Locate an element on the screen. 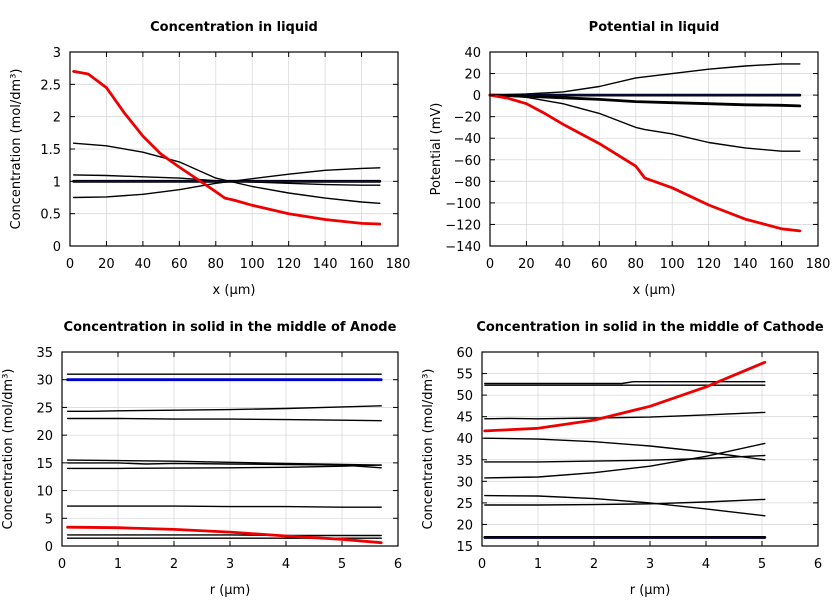  series-line-a4 is located at coordinates (224, 419).